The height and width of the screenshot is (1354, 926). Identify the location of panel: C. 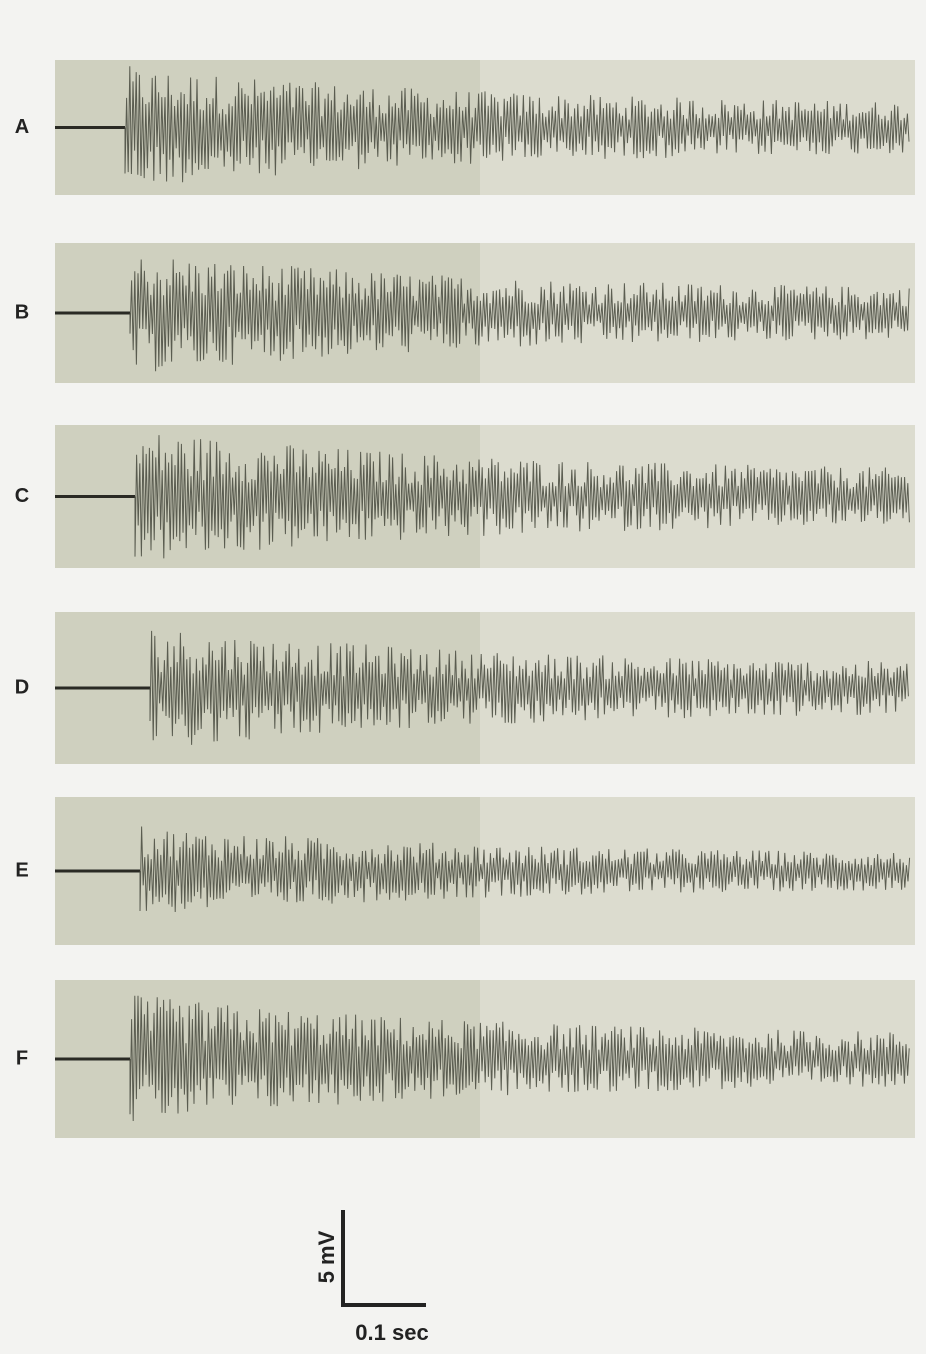
(465, 496).